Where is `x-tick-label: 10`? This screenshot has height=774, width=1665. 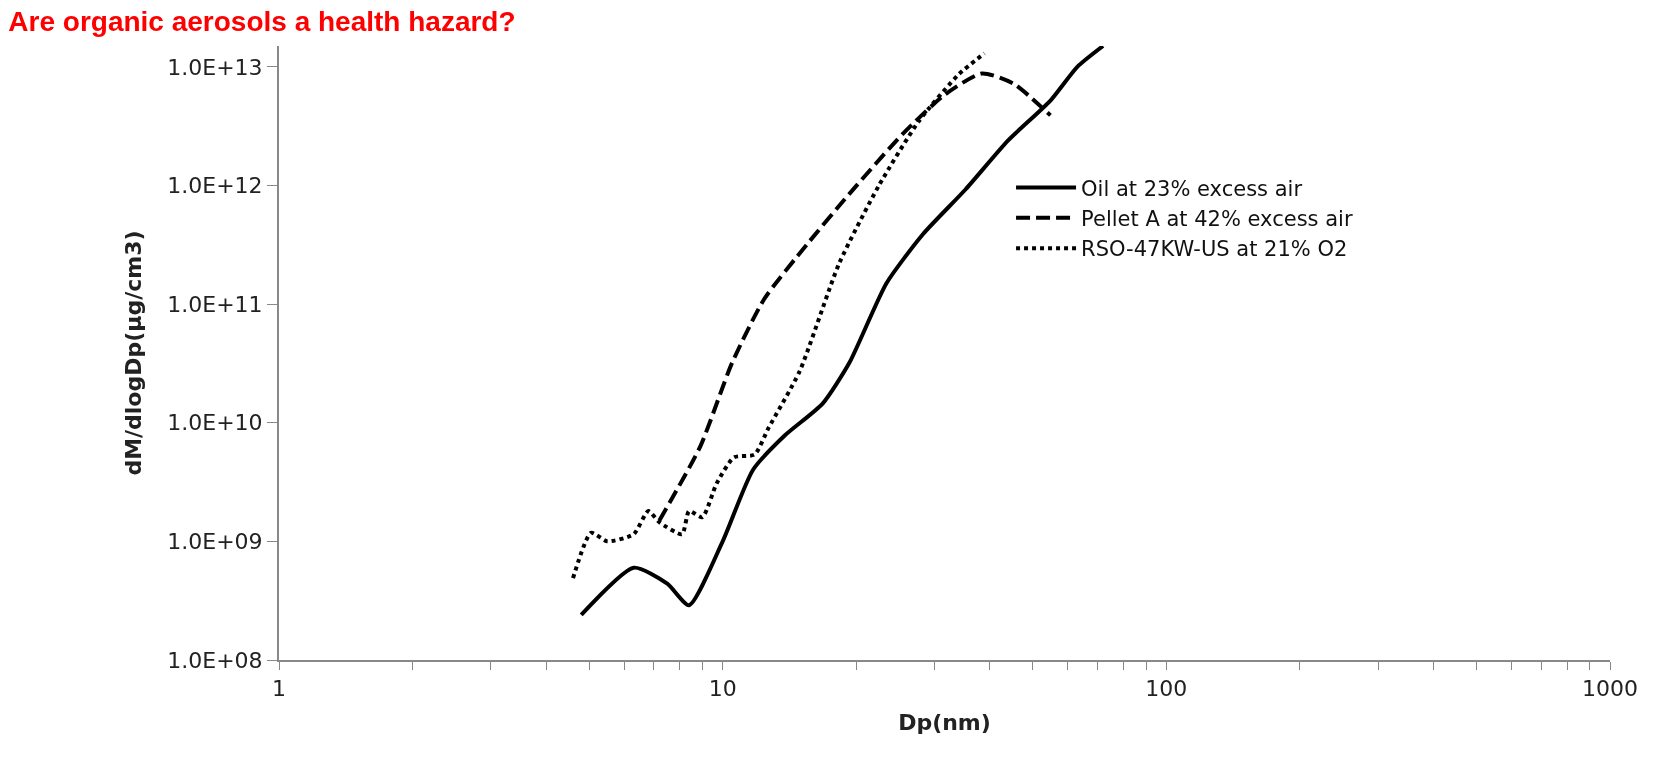
x-tick-label: 10 is located at coordinates (722, 689).